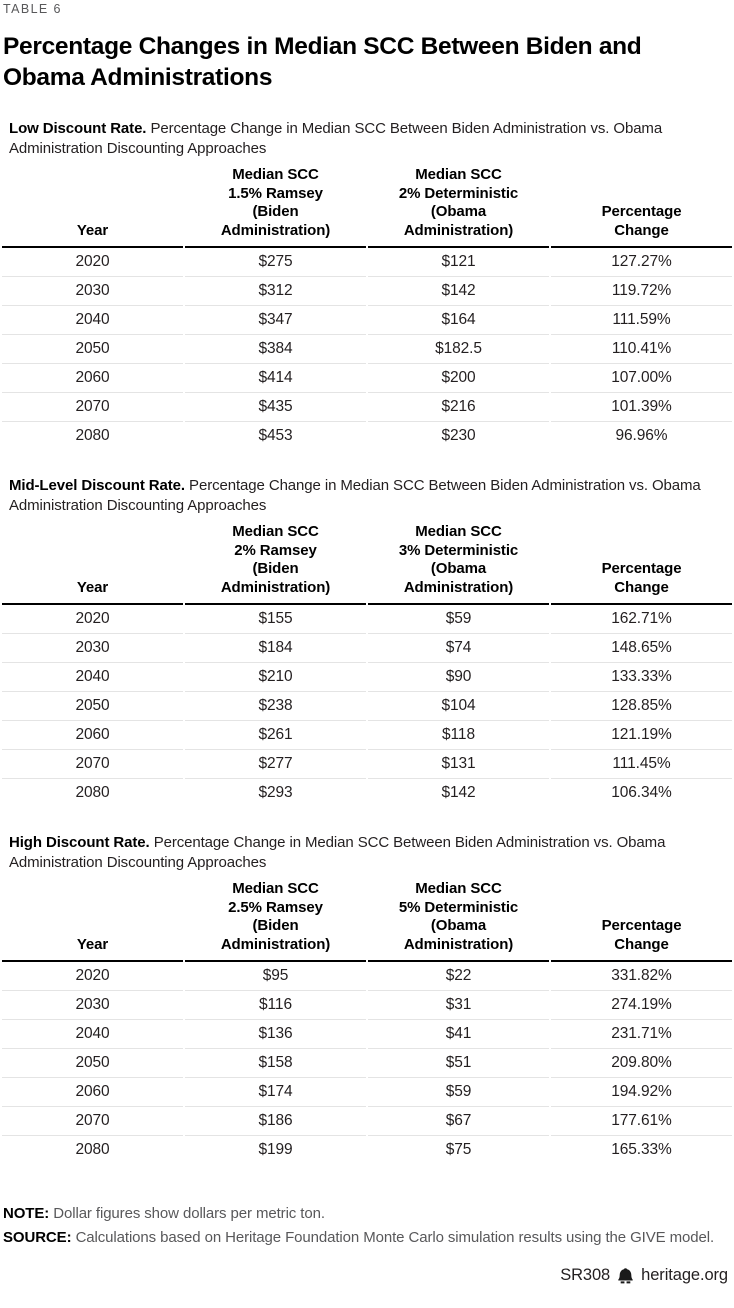  What do you see at coordinates (641, 792) in the screenshot?
I see `percentage-change-cell: 106.34%` at bounding box center [641, 792].